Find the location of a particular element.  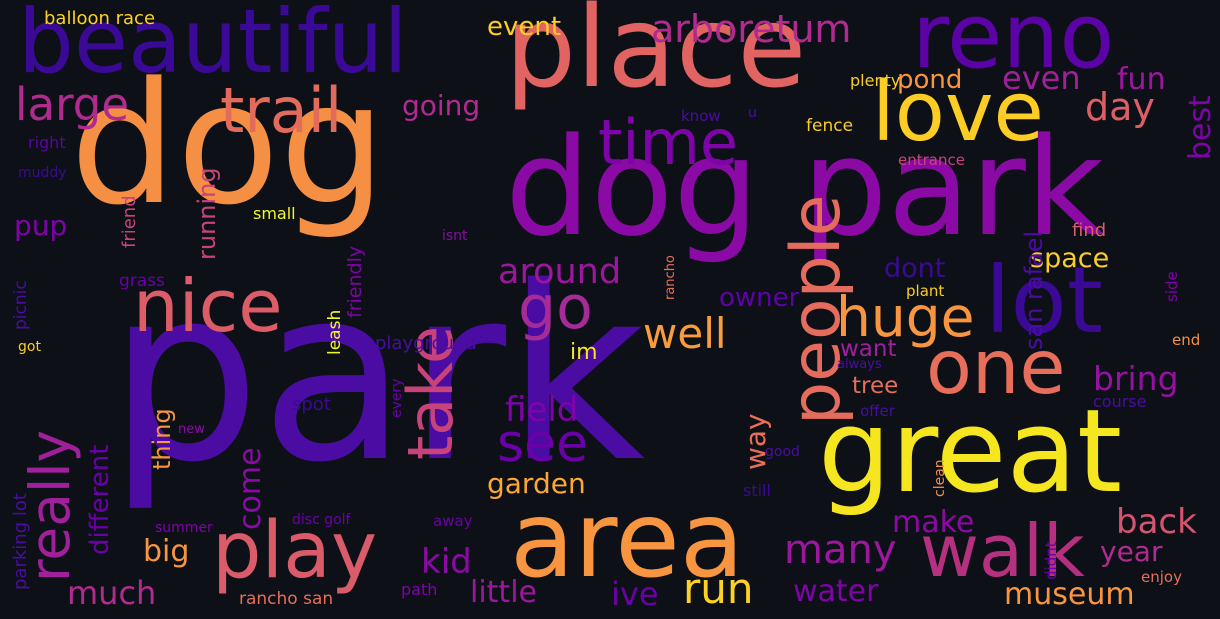

word-muddy: muddy is located at coordinates (42, 173).